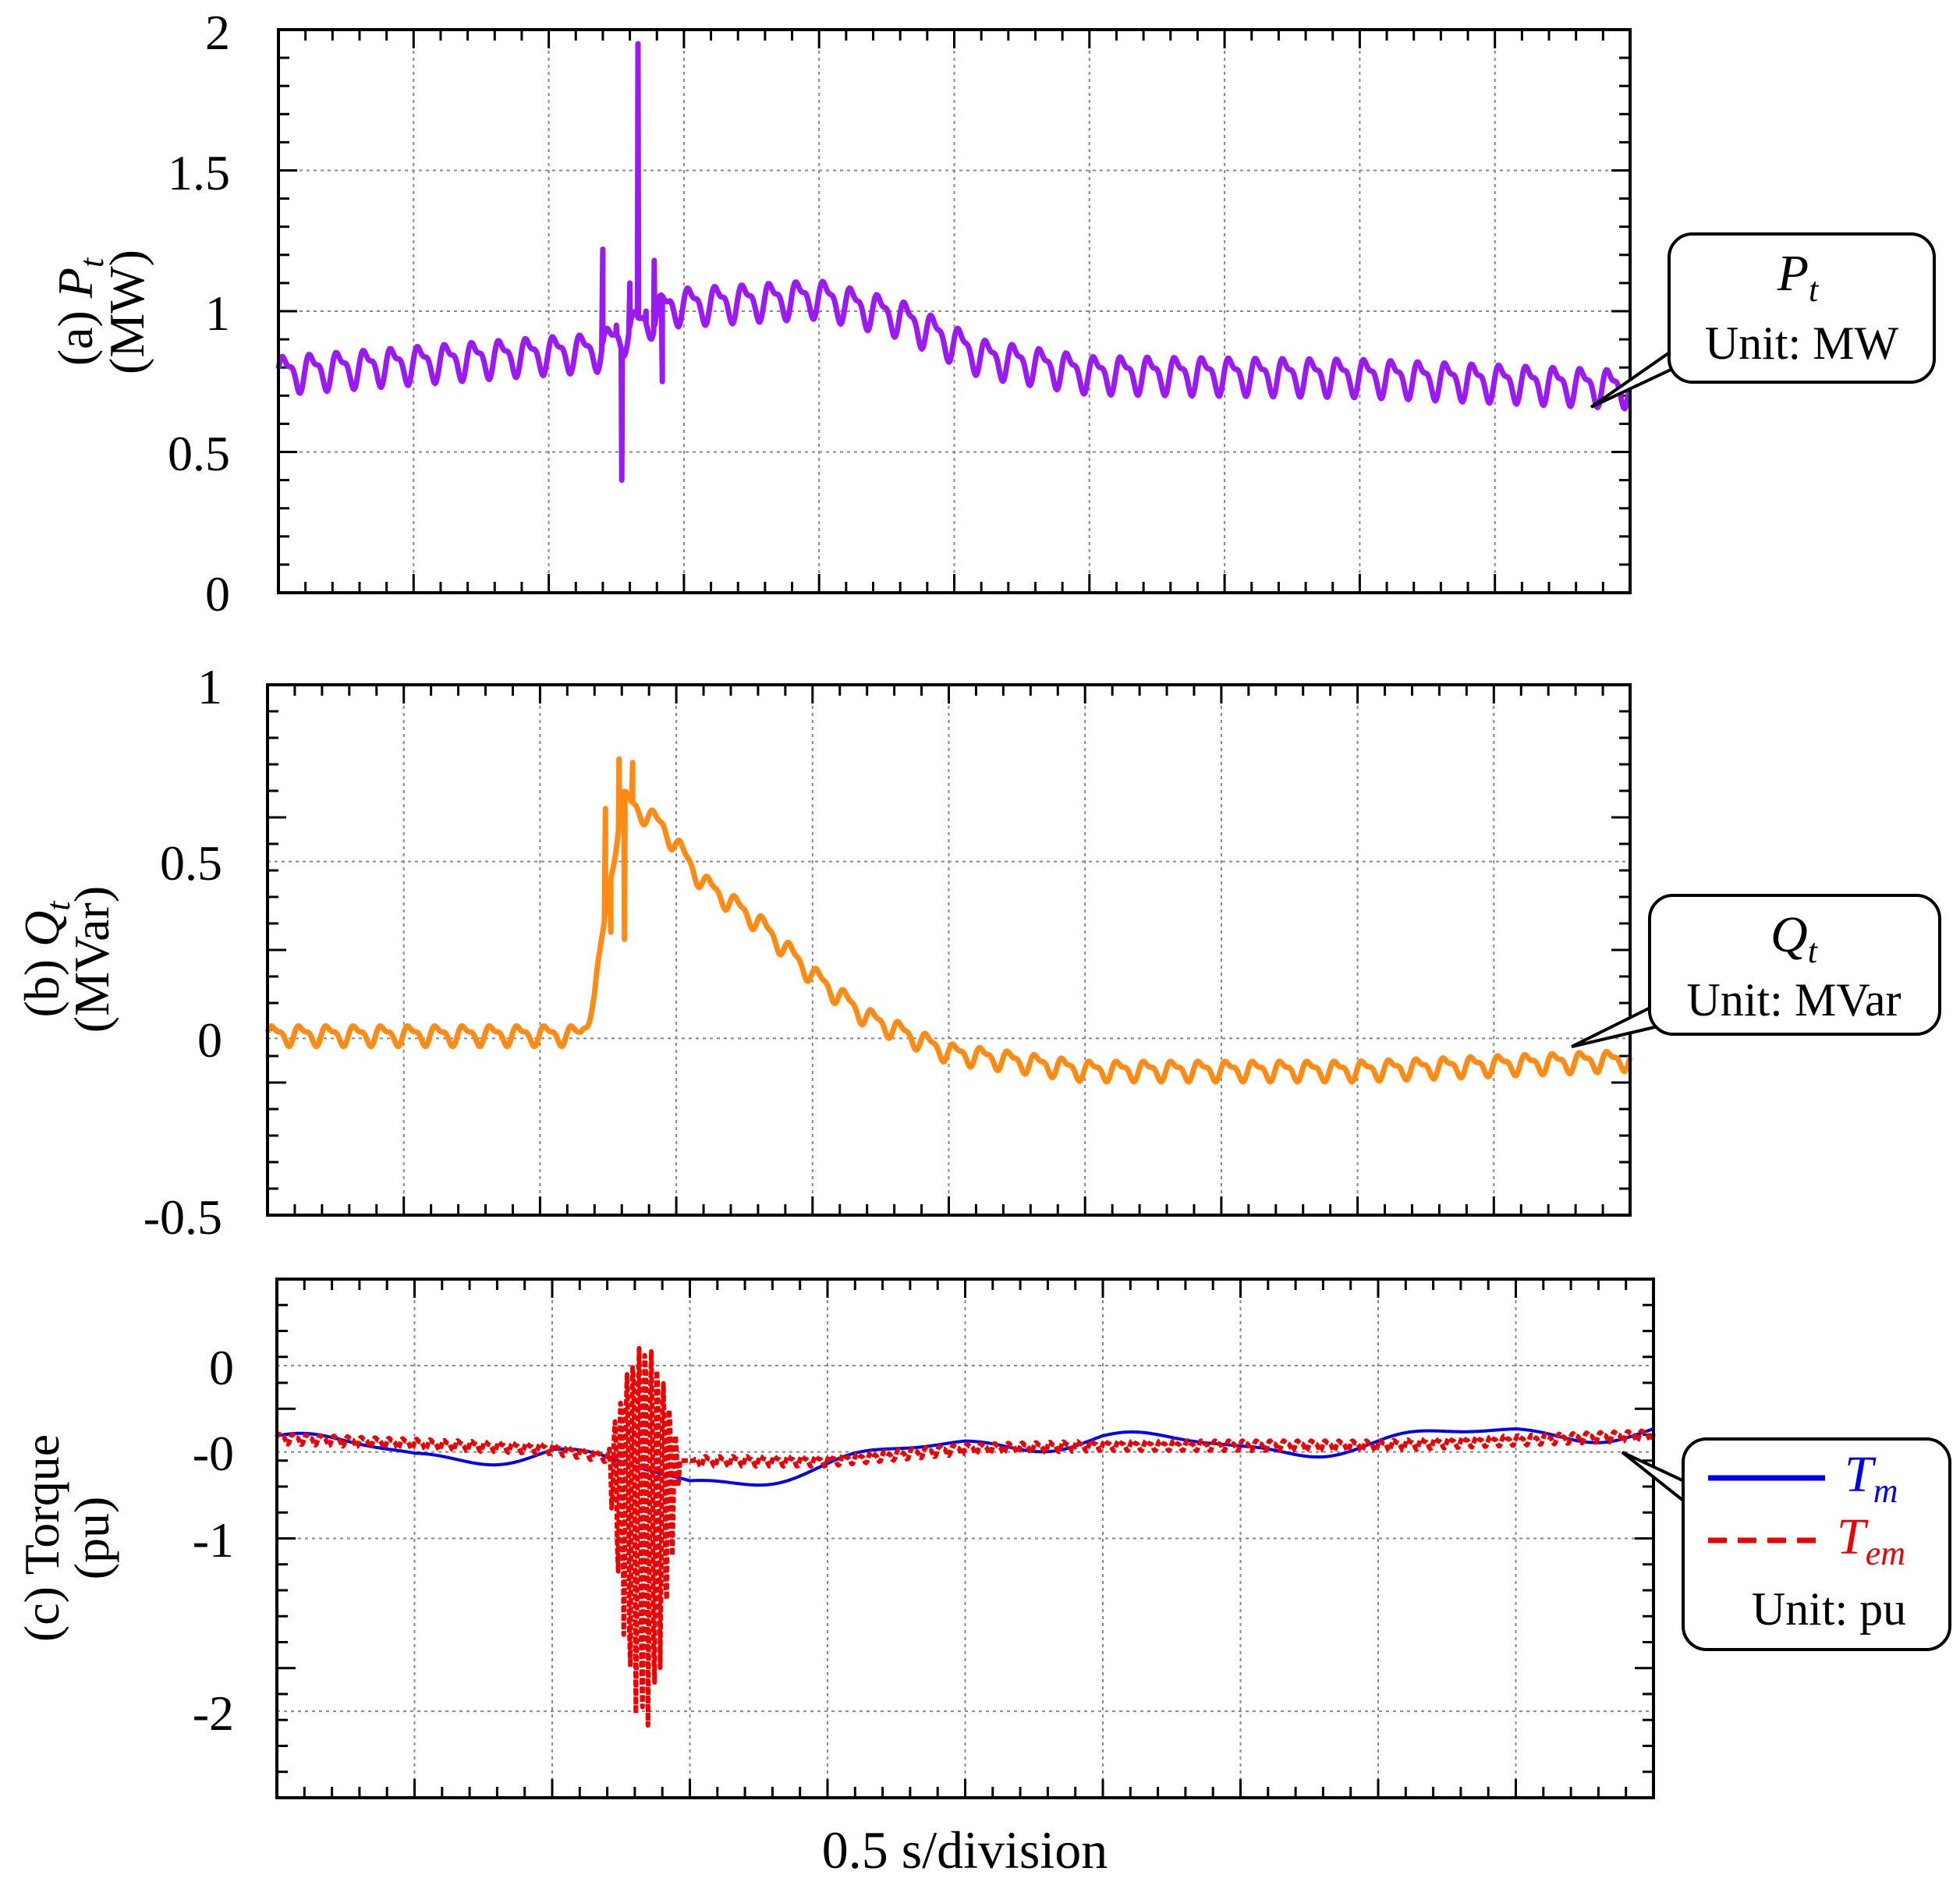 Image resolution: width=1960 pixels, height=1889 pixels. Describe the element at coordinates (1817, 1544) in the screenshot. I see `c-legend-box` at that location.